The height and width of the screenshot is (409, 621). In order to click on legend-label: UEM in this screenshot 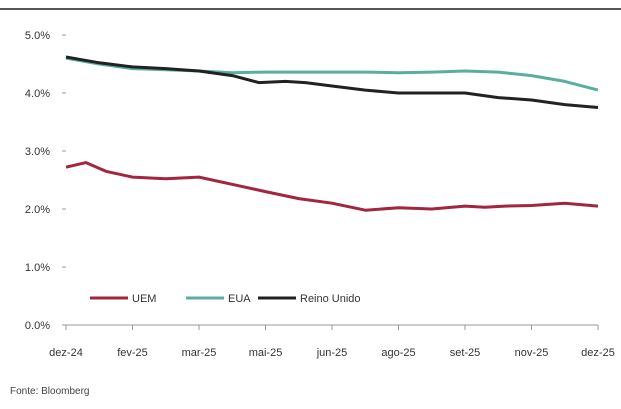, I will do `click(144, 299)`.